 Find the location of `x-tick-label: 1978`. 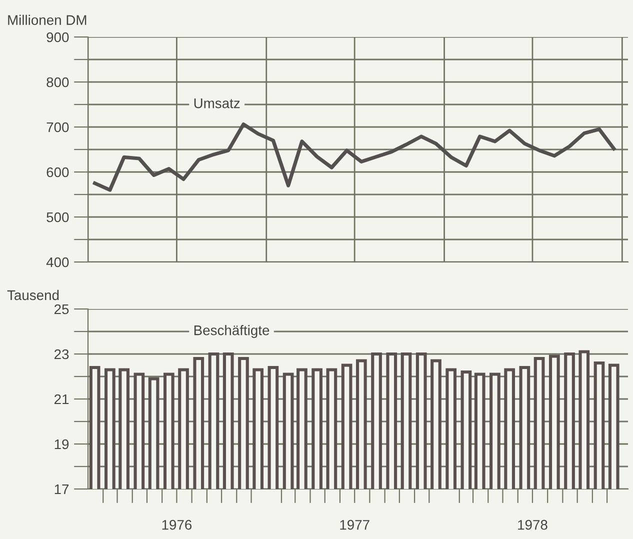

x-tick-label: 1978 is located at coordinates (533, 525).